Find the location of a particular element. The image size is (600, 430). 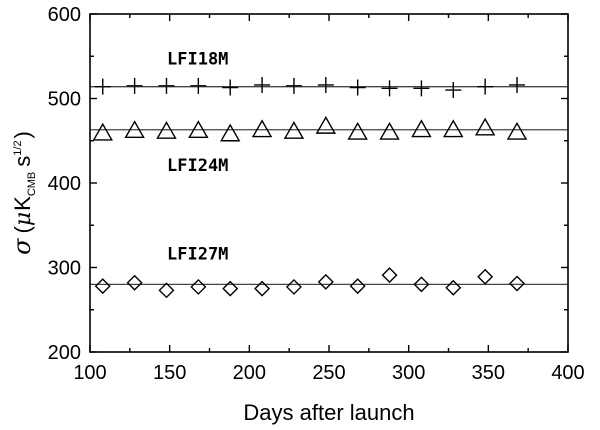

x-tick-label: 250 is located at coordinates (328, 373).